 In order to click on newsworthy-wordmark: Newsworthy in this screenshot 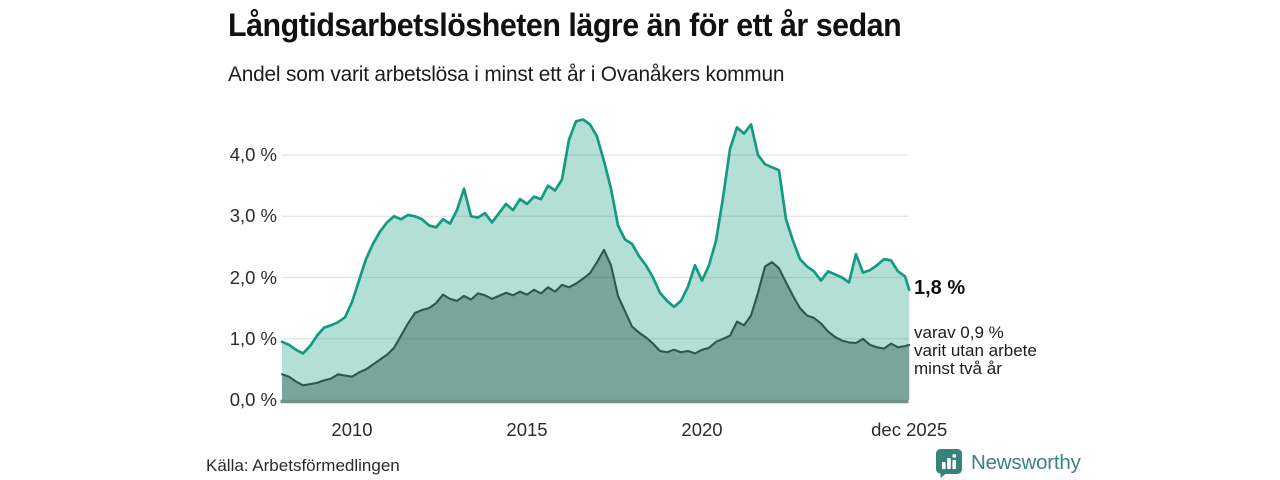, I will do `click(1026, 462)`.